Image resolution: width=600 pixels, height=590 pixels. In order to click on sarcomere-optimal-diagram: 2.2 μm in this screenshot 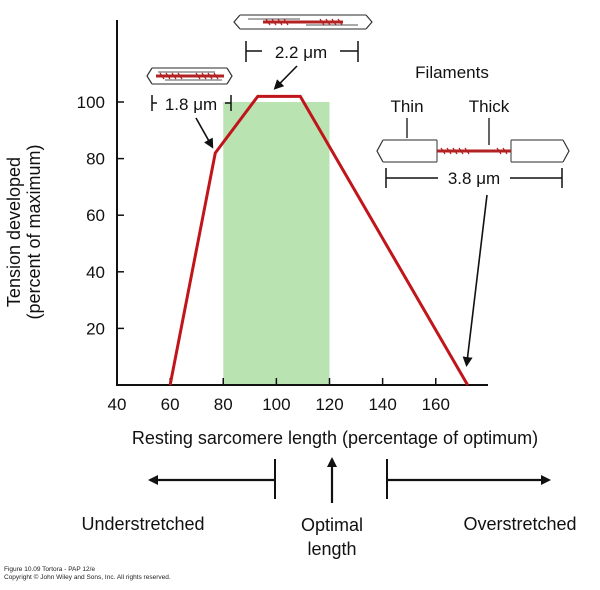, I will do `click(303, 52)`.